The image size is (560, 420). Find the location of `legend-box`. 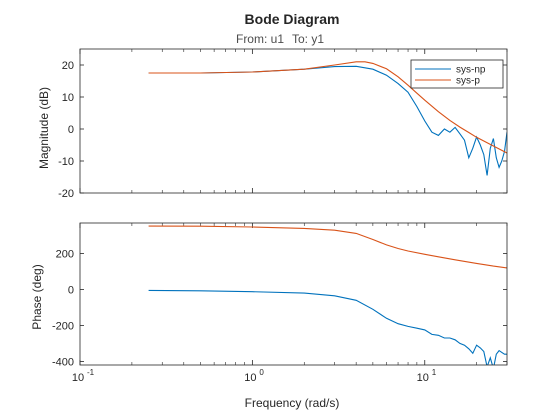

legend-box is located at coordinates (457, 74).